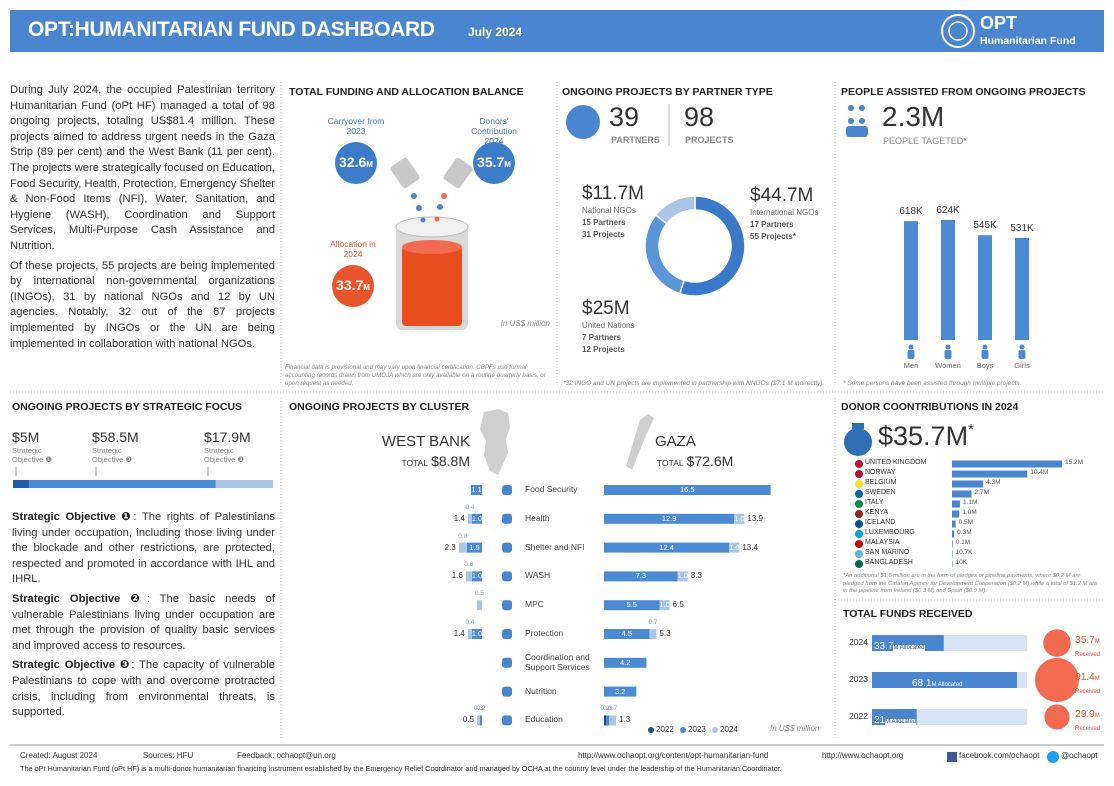 This screenshot has height=786, width=1114. I want to click on funding-label: Allocation in 2024, so click(353, 249).